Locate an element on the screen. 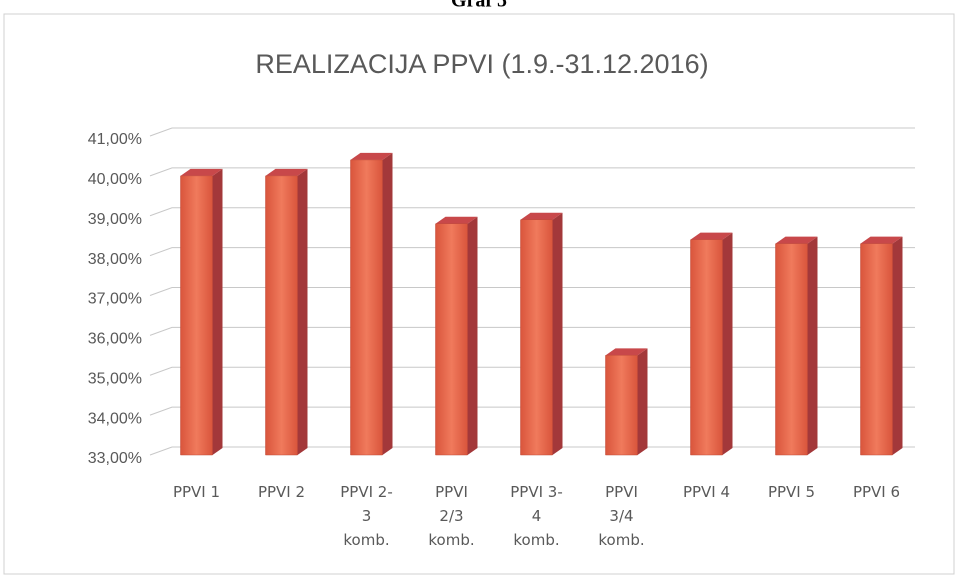 The image size is (958, 578). y-tick-label: 38,00% is located at coordinates (115, 259).